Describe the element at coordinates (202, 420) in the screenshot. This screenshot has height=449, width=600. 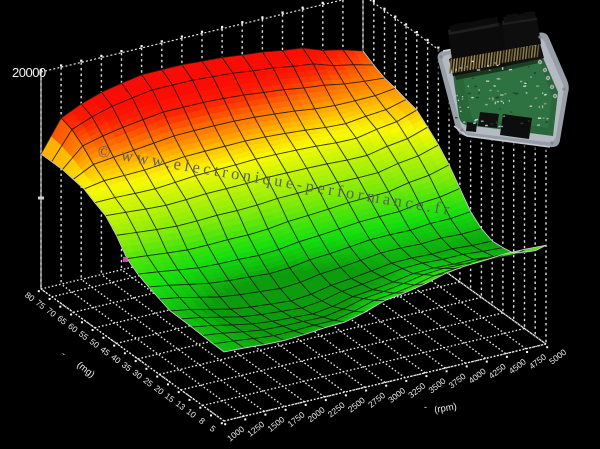
I see `svg-text: 8` at that location.